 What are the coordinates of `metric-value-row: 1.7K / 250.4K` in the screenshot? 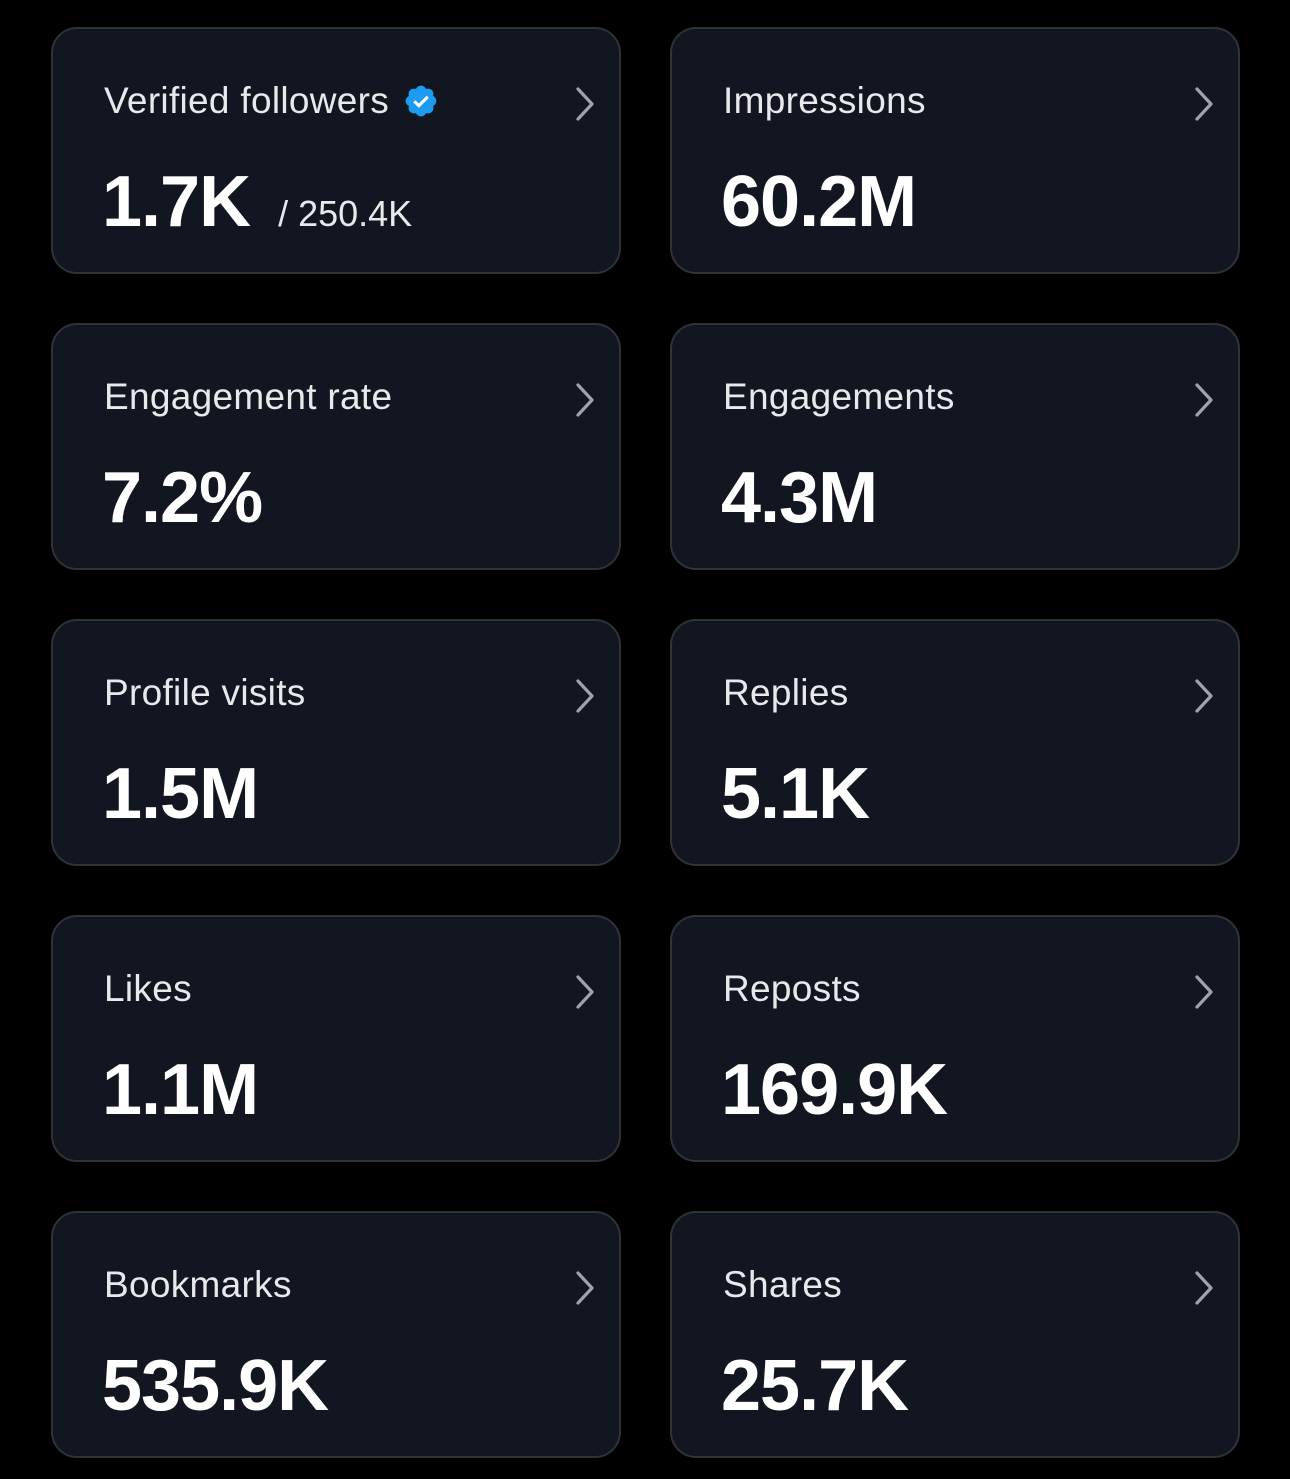 It's located at (257, 202).